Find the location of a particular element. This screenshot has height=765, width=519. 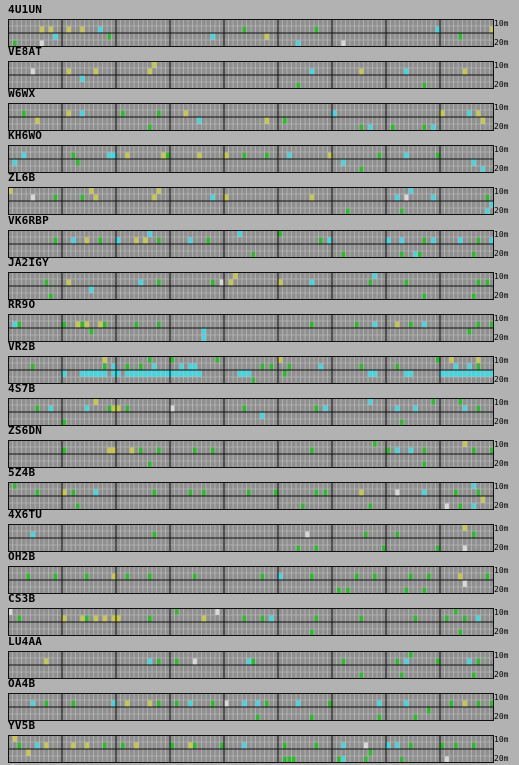

beacon-row: LU4AA 10m 20m is located at coordinates (259, 657).